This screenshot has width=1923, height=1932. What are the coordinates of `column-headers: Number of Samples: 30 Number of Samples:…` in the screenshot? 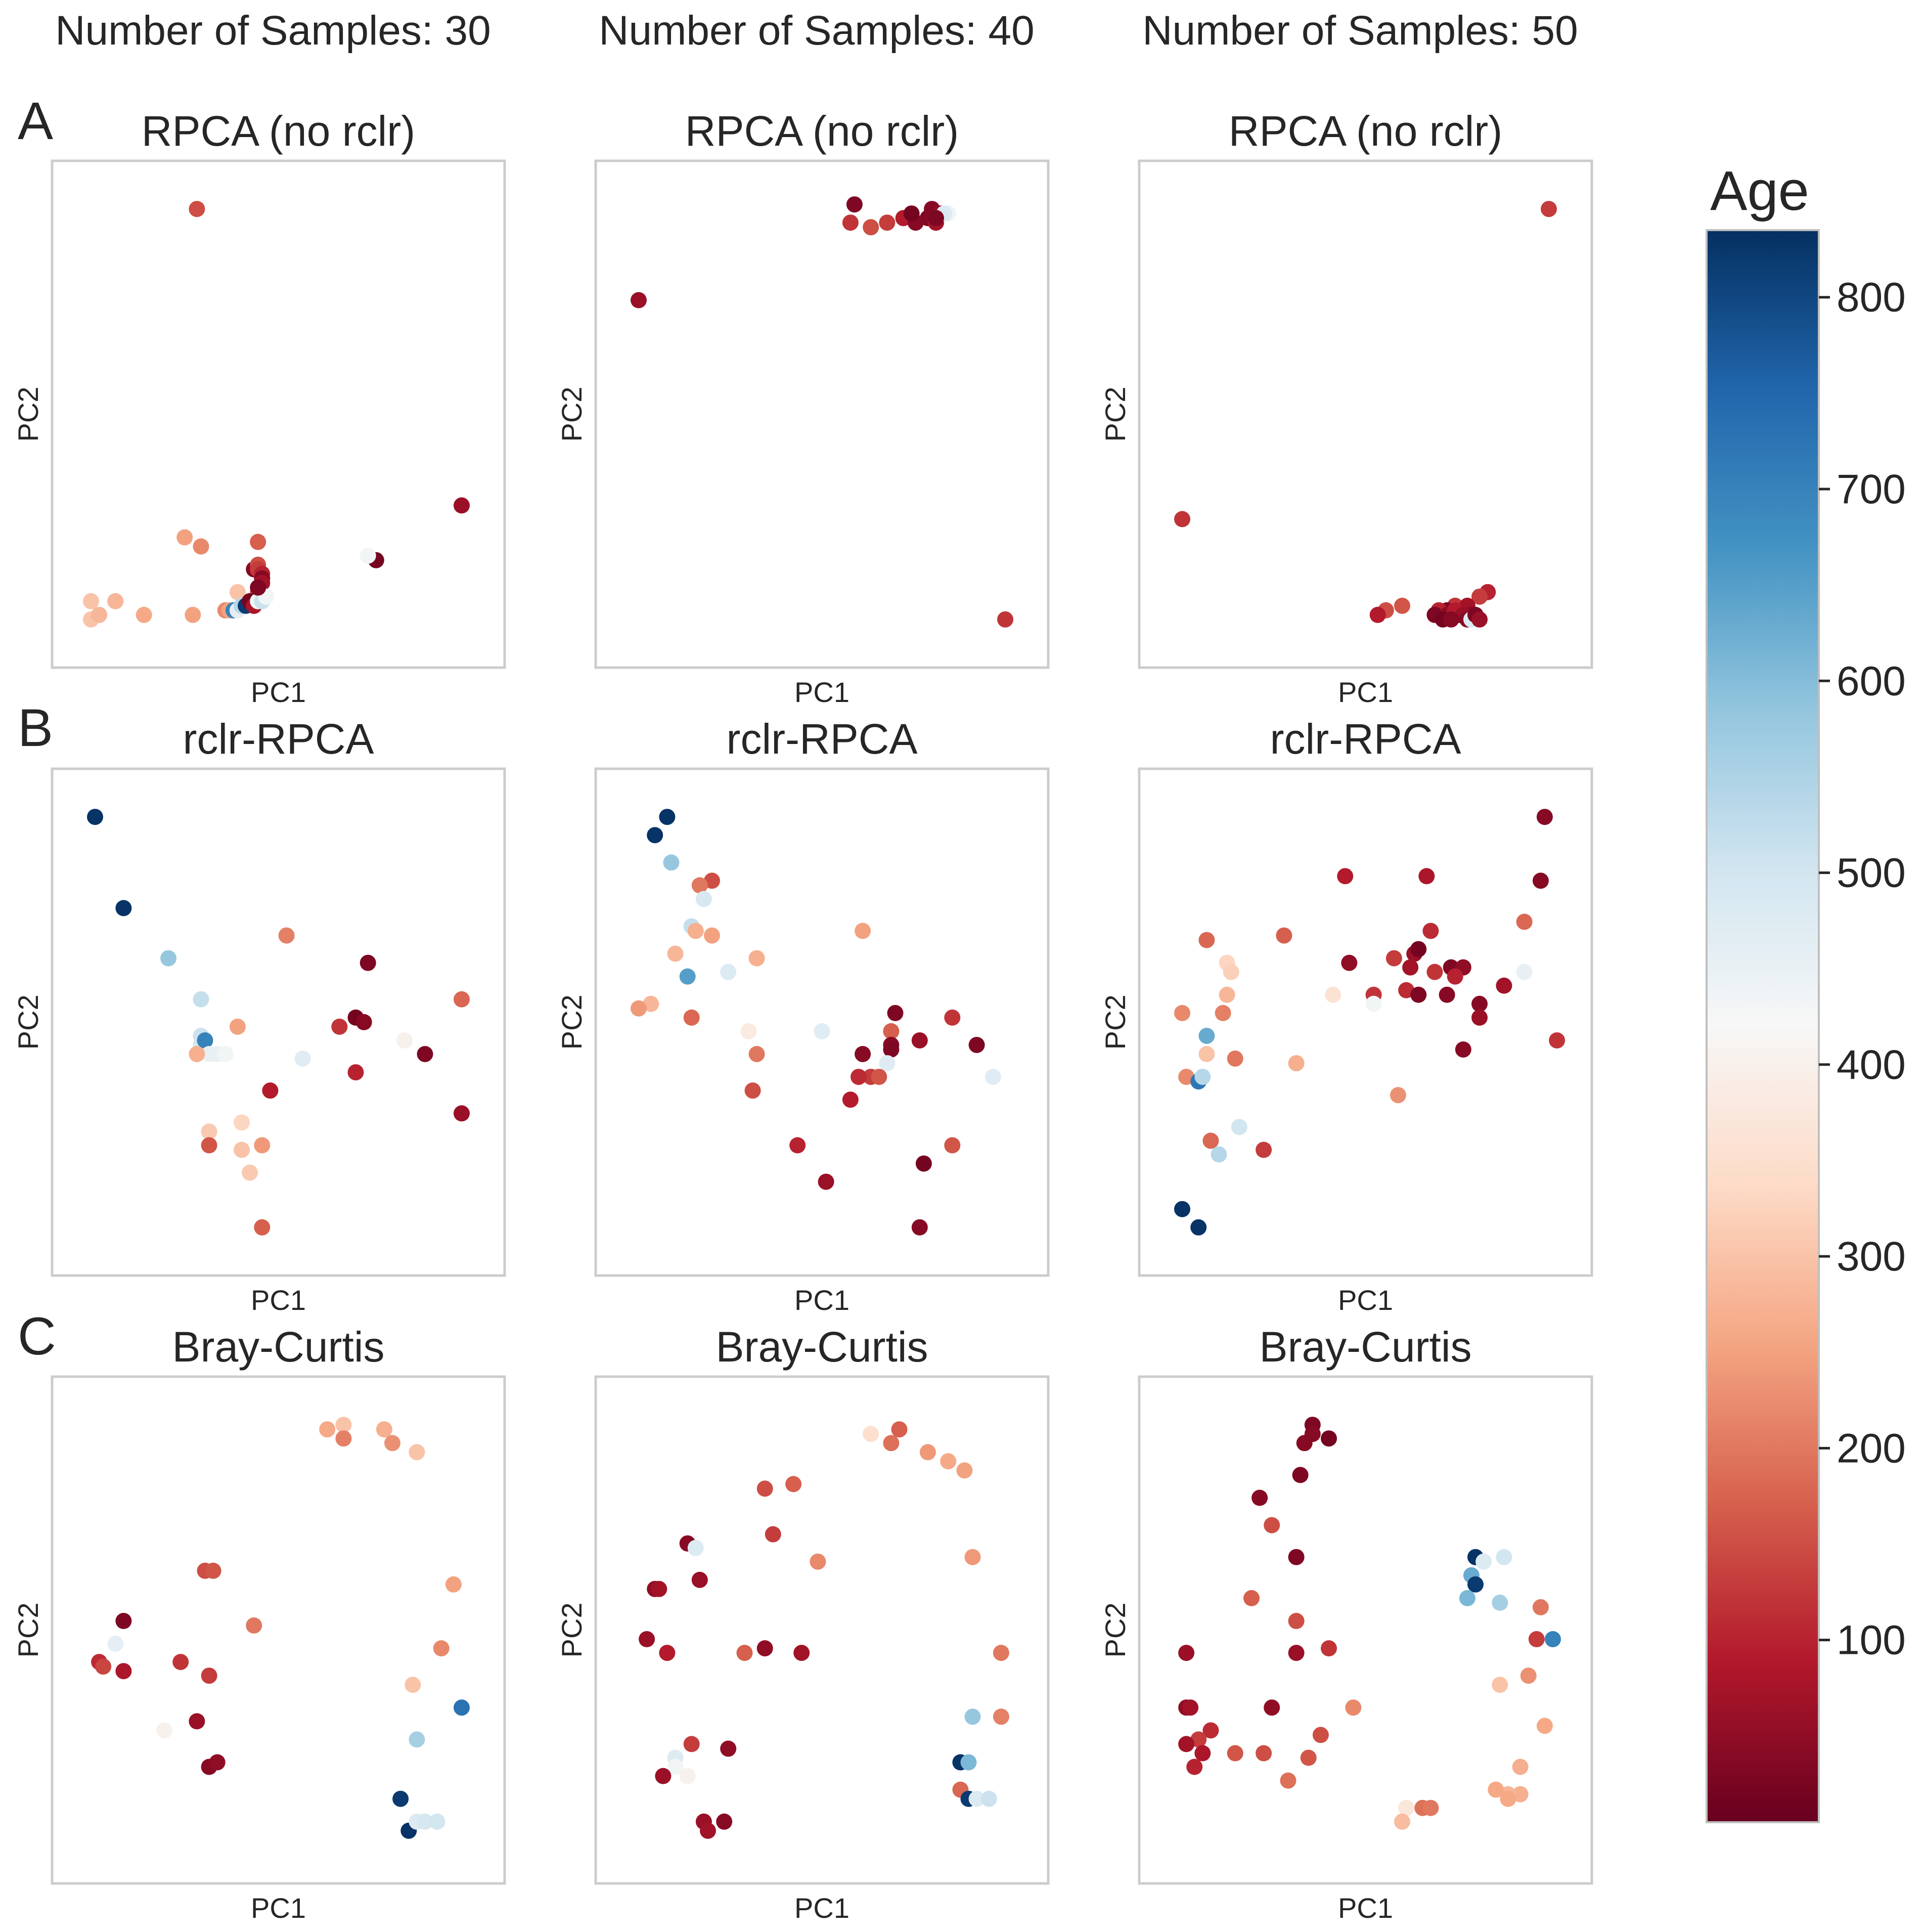 It's located at (816, 31).